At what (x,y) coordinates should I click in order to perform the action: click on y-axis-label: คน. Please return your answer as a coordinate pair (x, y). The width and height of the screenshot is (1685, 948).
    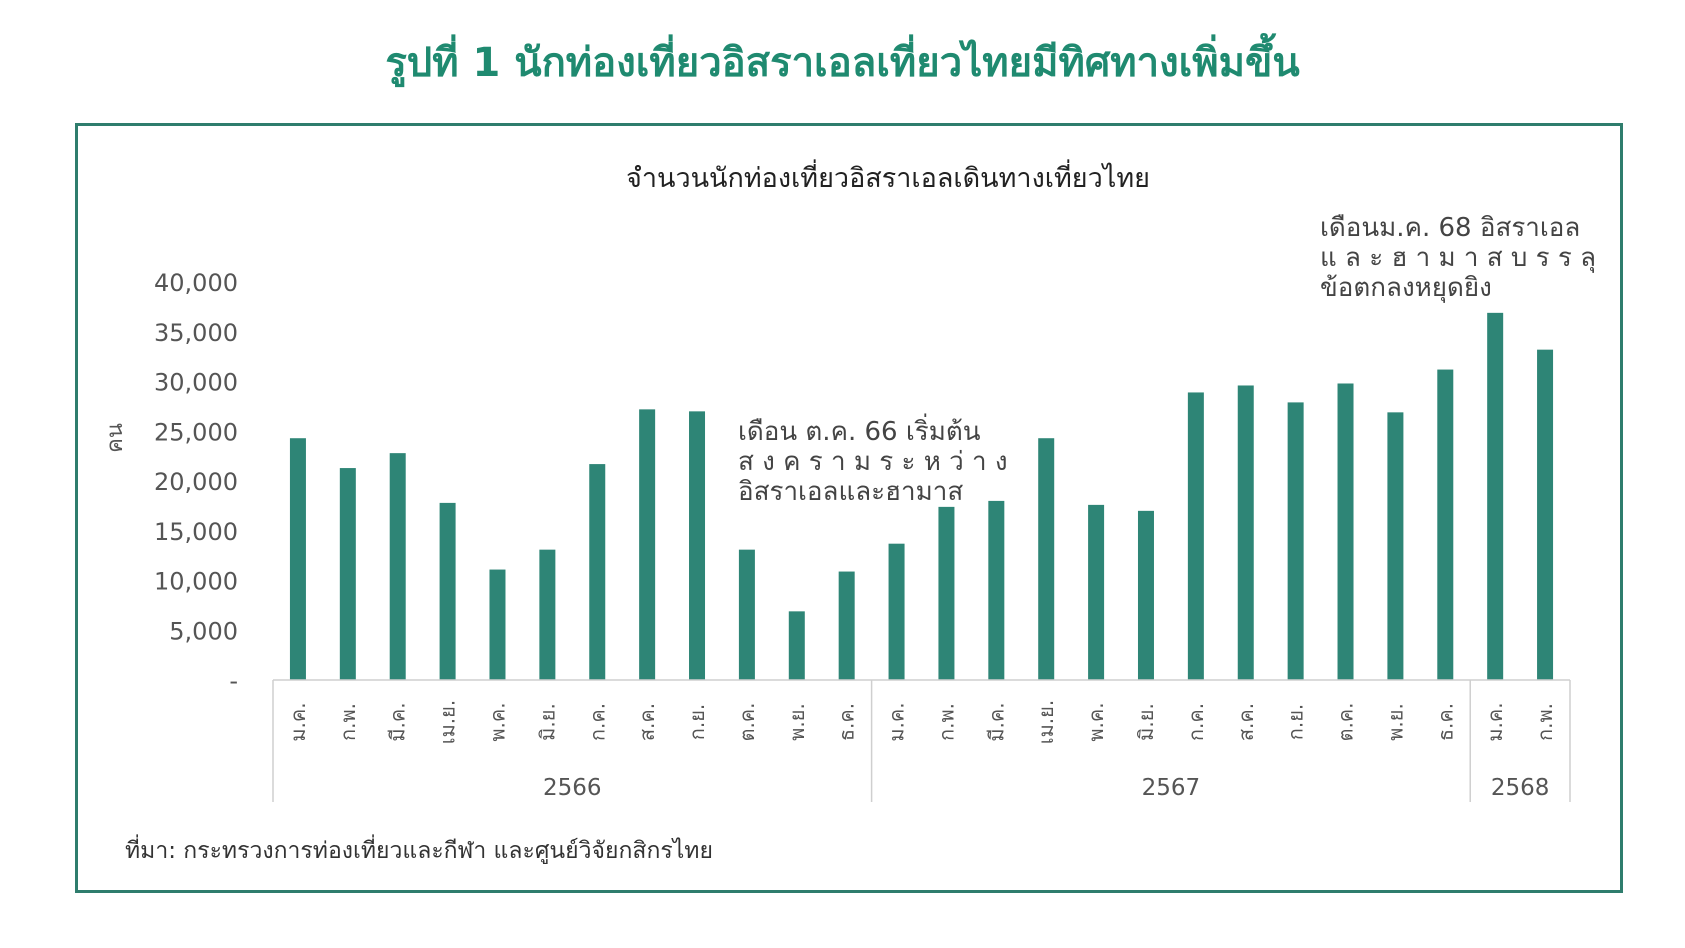
    Looking at the image, I should click on (115, 438).